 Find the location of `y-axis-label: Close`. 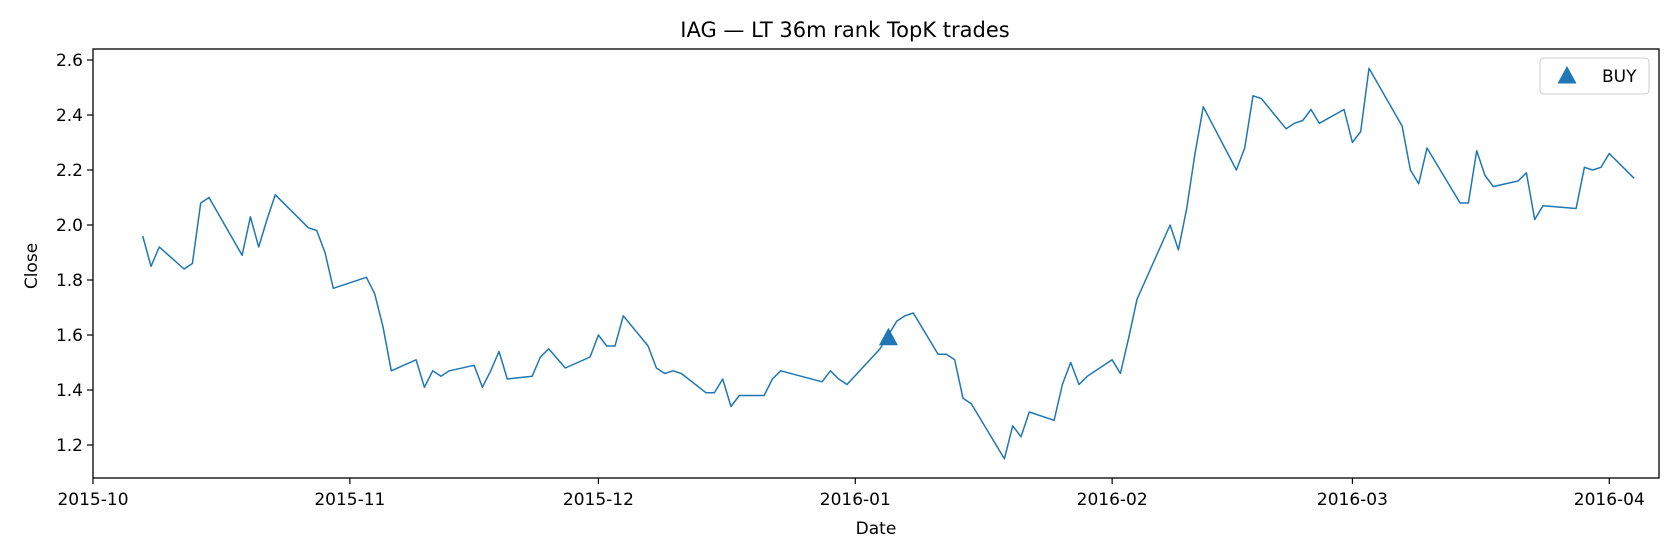

y-axis-label: Close is located at coordinates (32, 266).